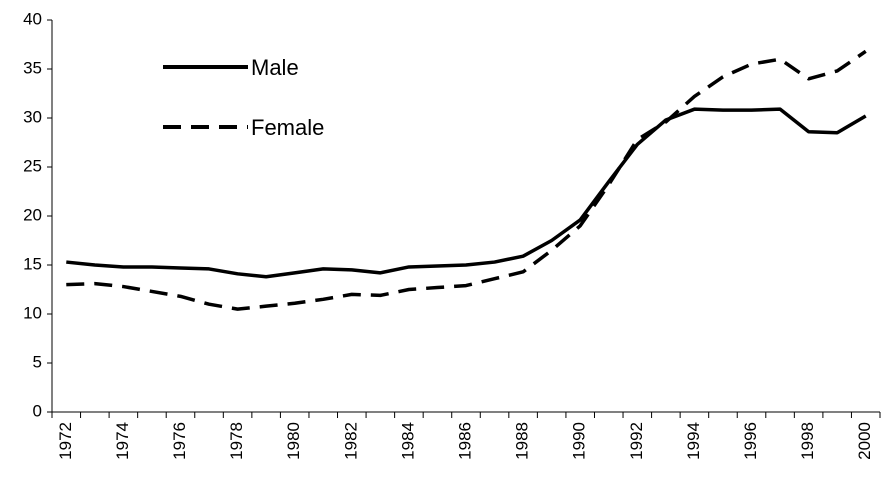  Describe the element at coordinates (32, 263) in the screenshot. I see `y-tick-label: 15` at that location.